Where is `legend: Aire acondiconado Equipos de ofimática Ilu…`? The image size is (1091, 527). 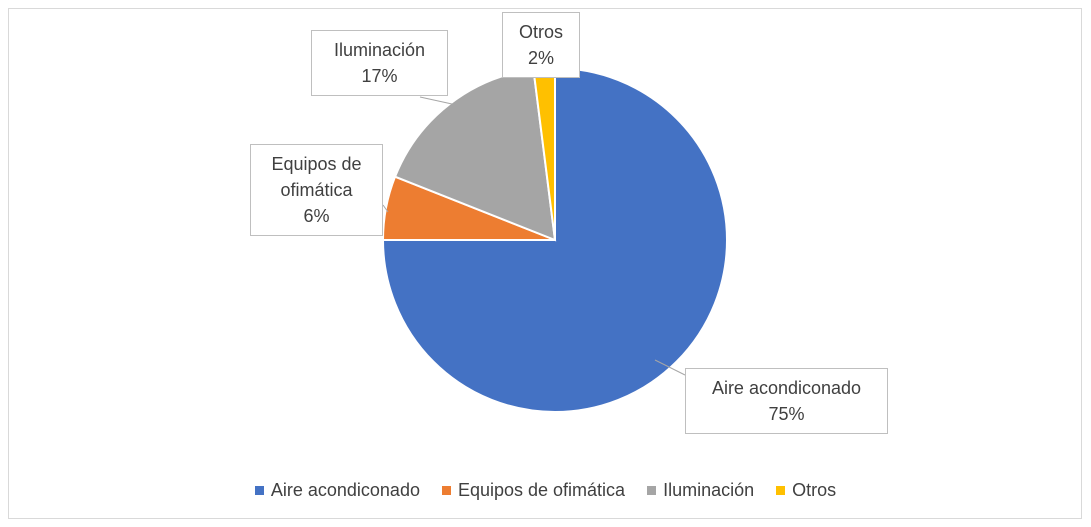 legend: Aire acondiconado Equipos de ofimática Ilu… is located at coordinates (545, 490).